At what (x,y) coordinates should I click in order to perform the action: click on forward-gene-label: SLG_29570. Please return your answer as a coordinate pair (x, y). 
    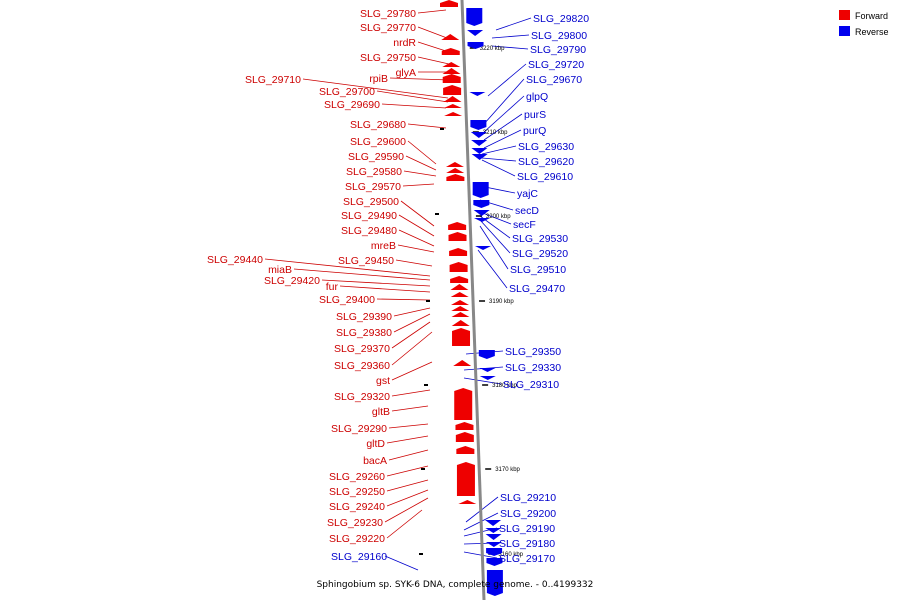
    Looking at the image, I should click on (373, 187).